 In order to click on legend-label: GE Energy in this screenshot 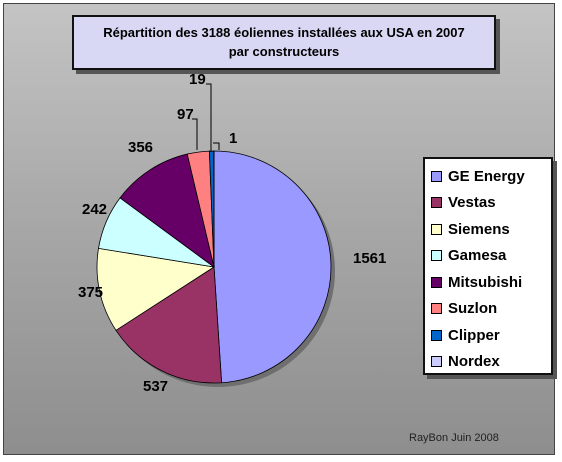, I will do `click(486, 176)`.